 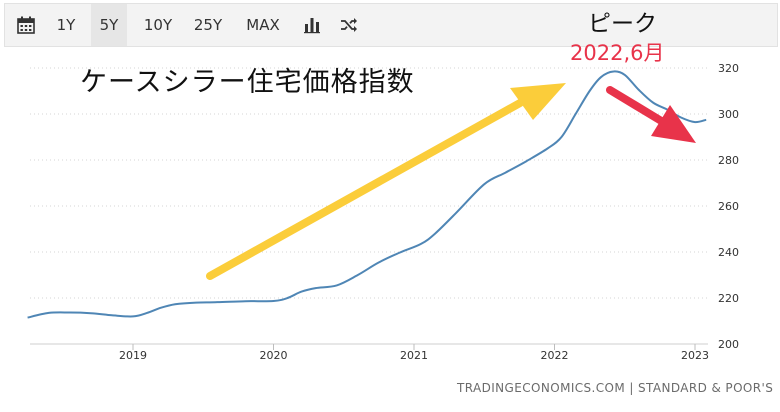 What do you see at coordinates (651, 114) in the screenshot?
I see `down-trend-arrow` at bounding box center [651, 114].